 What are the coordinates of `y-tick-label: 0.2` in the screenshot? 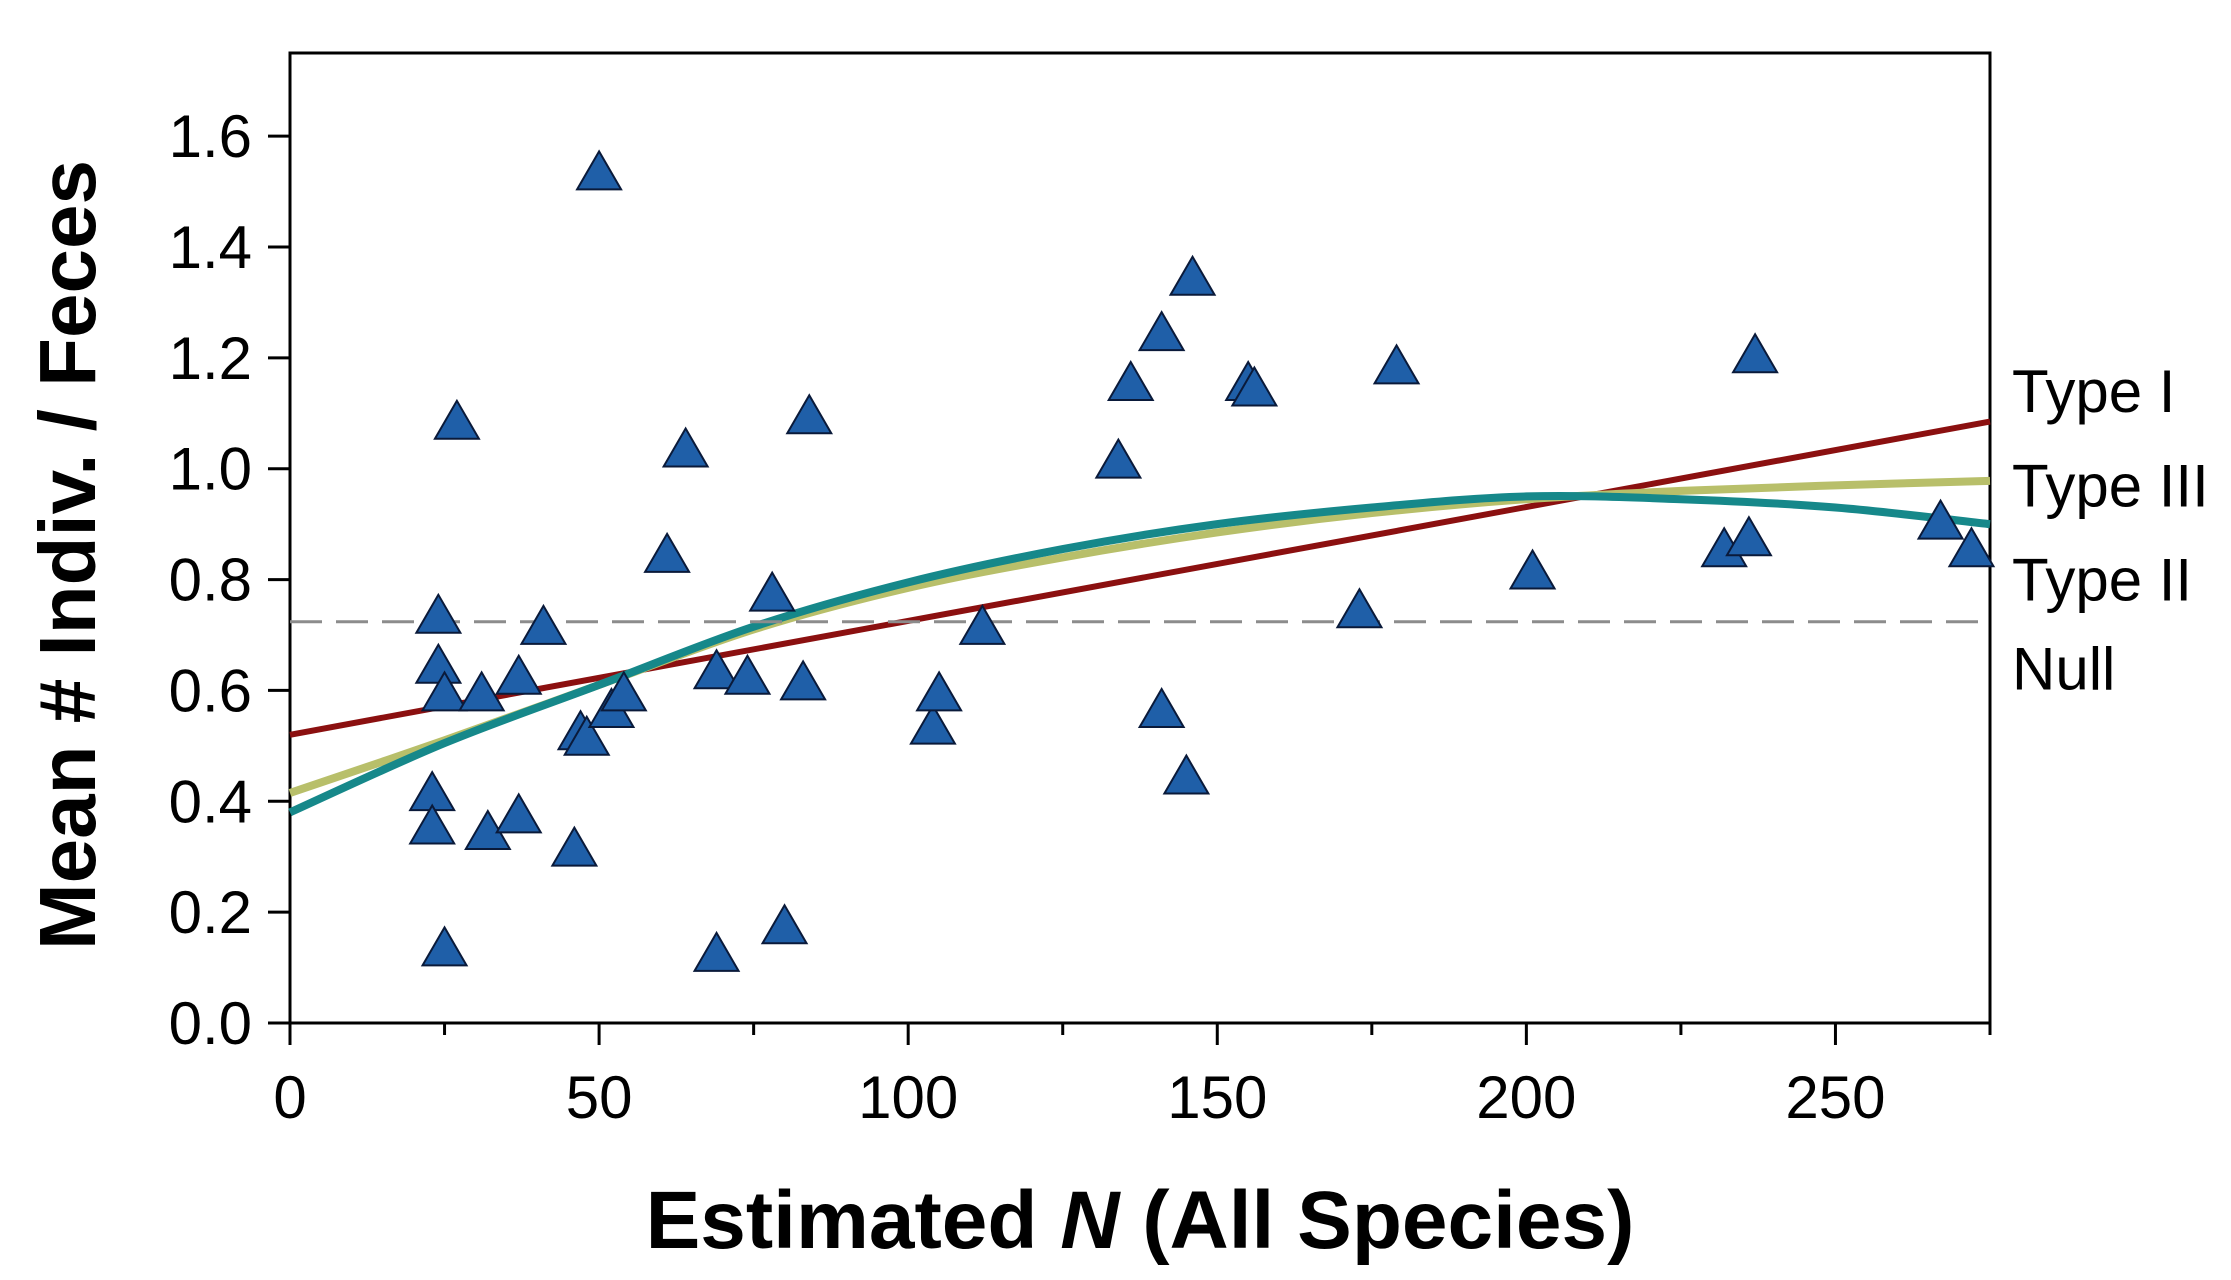 It's located at (210, 912).